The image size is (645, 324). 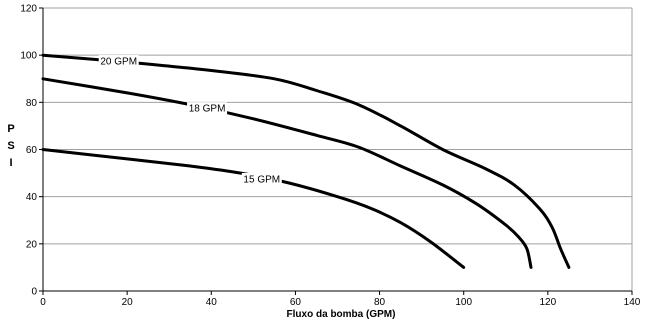 What do you see at coordinates (128, 302) in the screenshot?
I see `x-tick-label: 20` at bounding box center [128, 302].